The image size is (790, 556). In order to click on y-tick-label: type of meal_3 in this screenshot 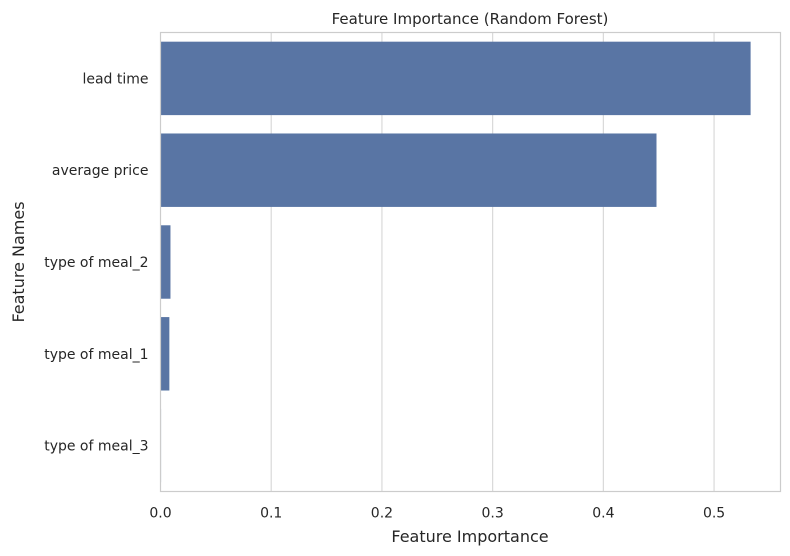, I will do `click(96, 447)`.